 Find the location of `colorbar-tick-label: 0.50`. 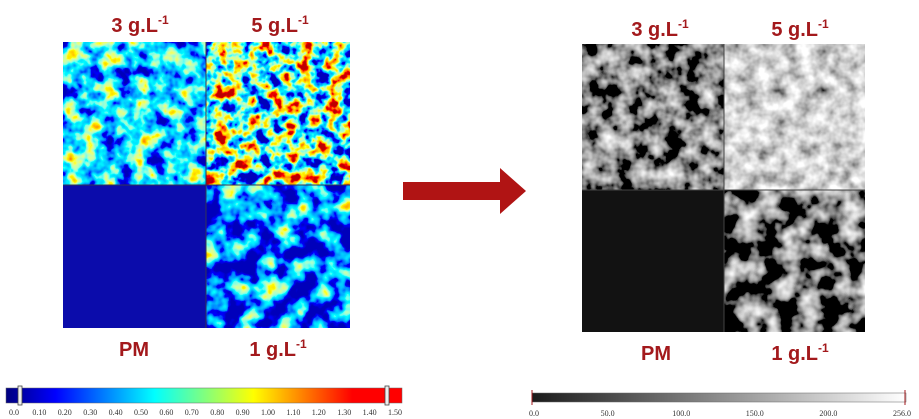

colorbar-tick-label: 0.50 is located at coordinates (141, 412).